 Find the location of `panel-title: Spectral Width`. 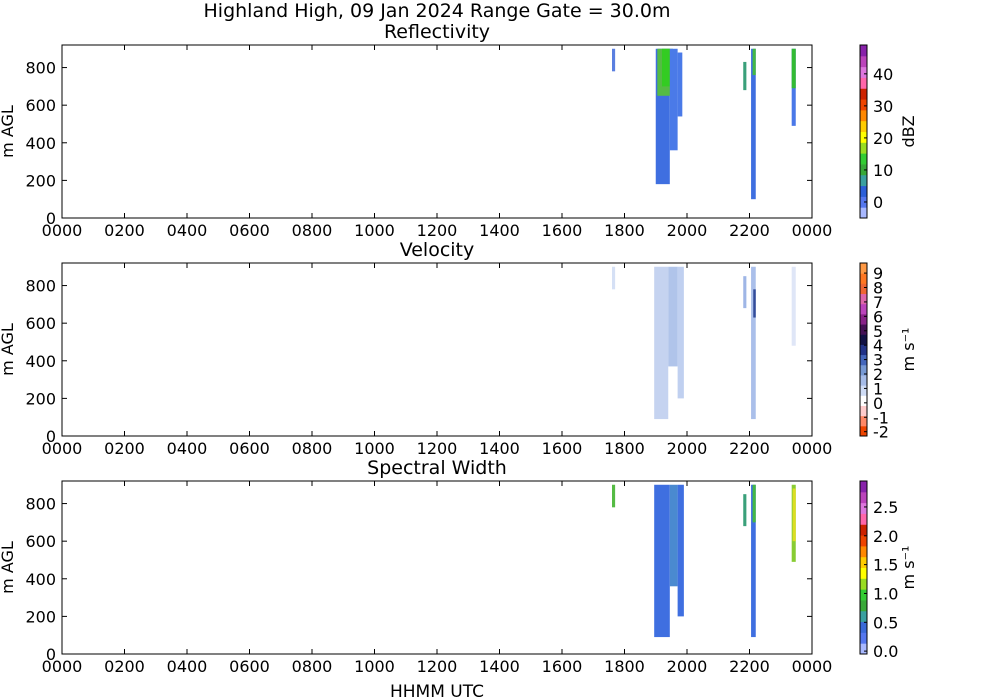

panel-title: Spectral Width is located at coordinates (437, 468).